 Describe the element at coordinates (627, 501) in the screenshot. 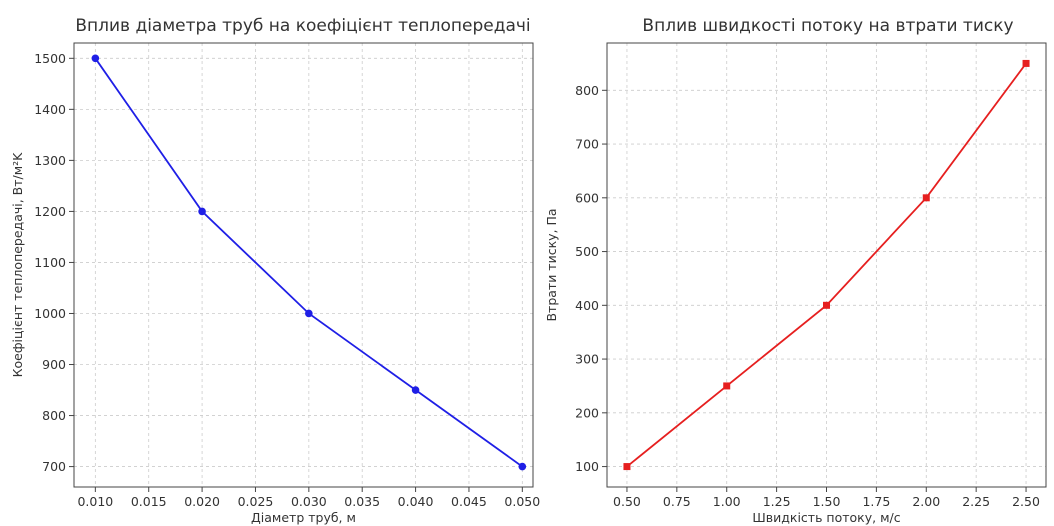

I see `x-tick-label: 0.50` at that location.